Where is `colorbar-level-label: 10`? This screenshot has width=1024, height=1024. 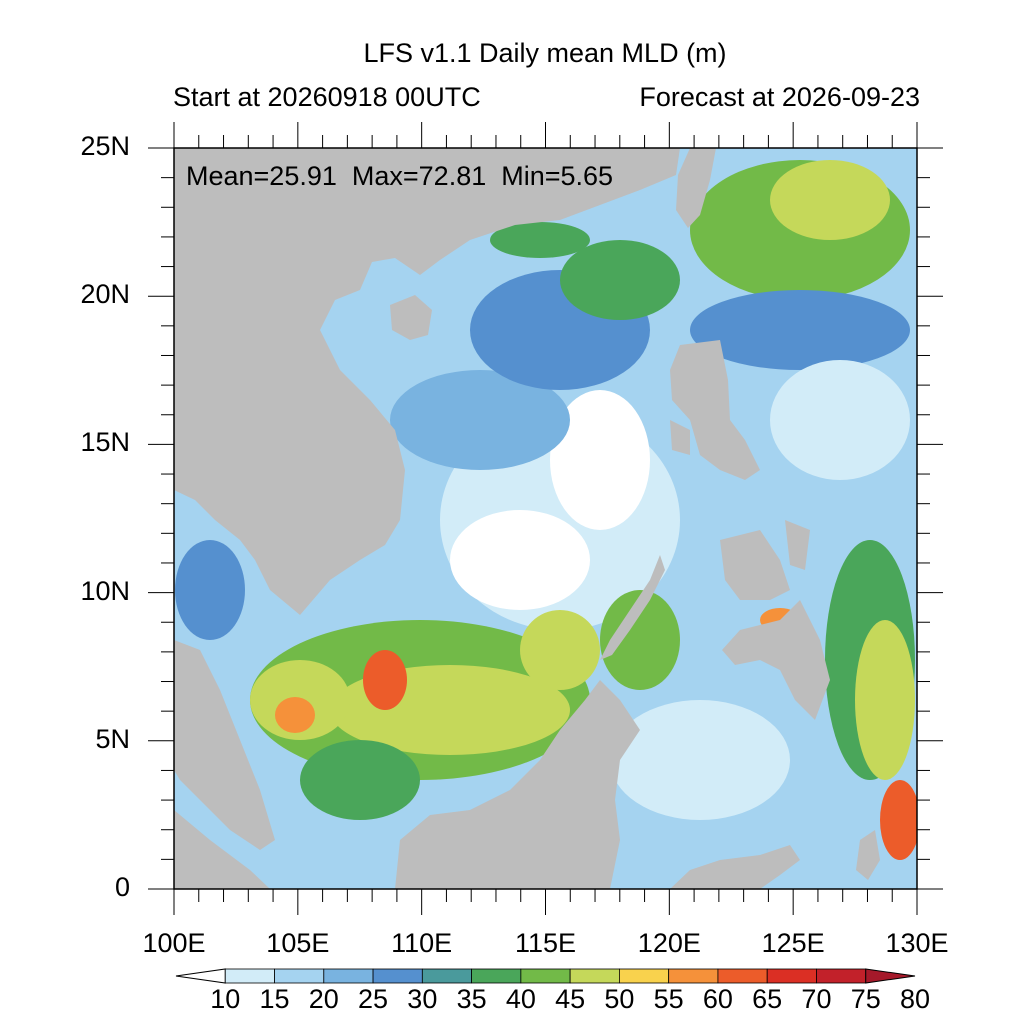
colorbar-level-label: 10 is located at coordinates (225, 999).